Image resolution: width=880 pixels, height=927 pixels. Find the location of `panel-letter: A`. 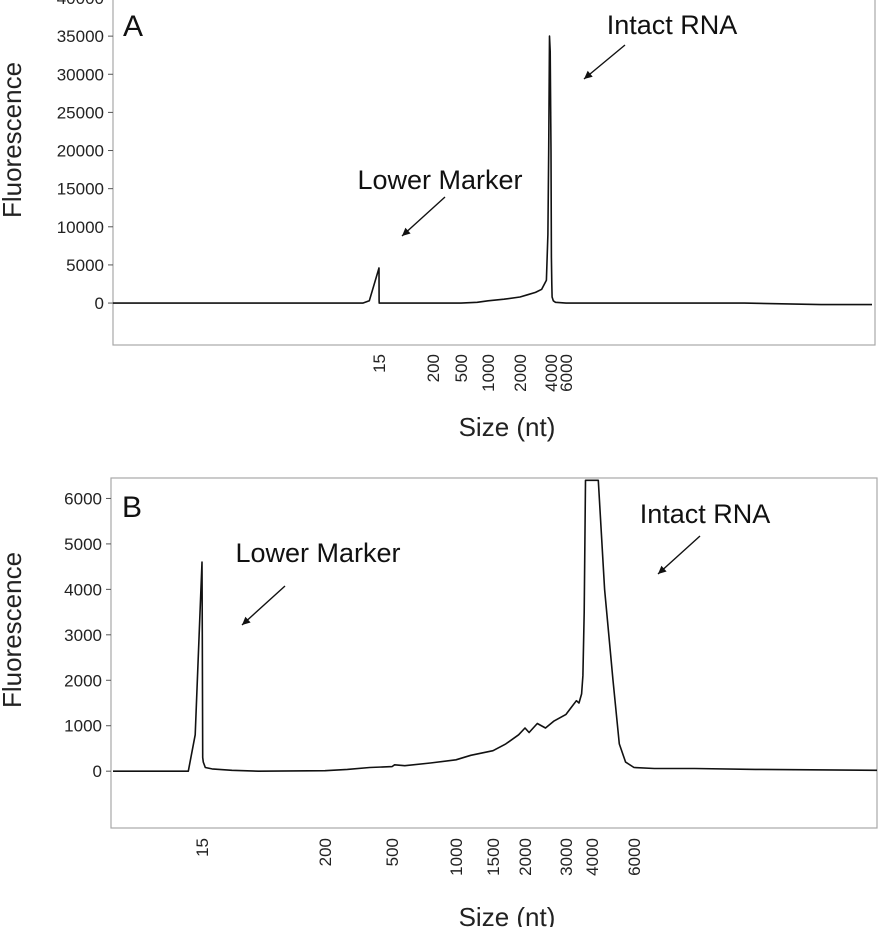

panel-letter: A is located at coordinates (133, 26).